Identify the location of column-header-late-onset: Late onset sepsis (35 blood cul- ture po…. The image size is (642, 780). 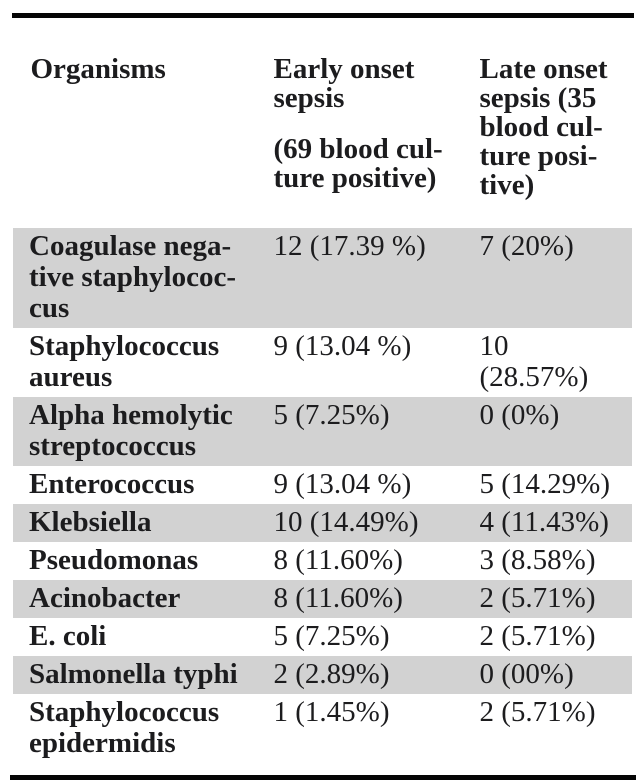
(557, 122).